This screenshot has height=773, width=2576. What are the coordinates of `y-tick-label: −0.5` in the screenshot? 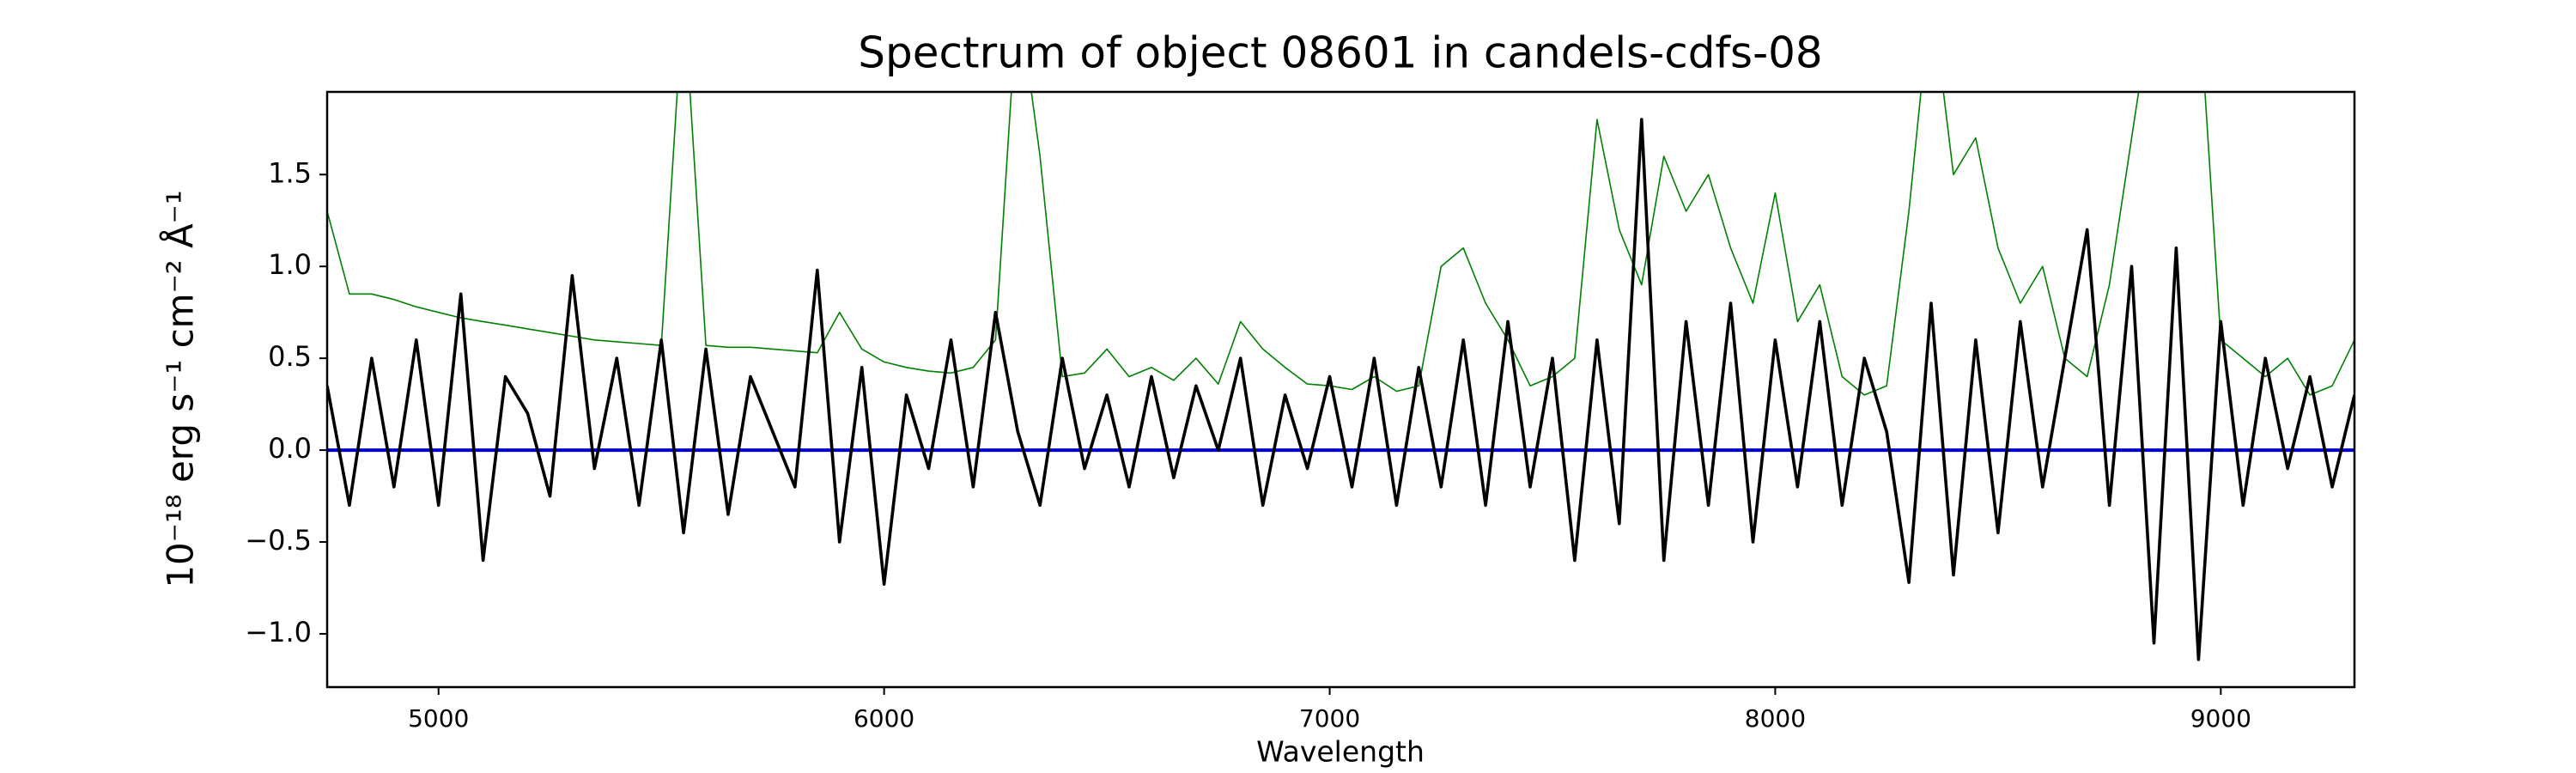 It's located at (279, 540).